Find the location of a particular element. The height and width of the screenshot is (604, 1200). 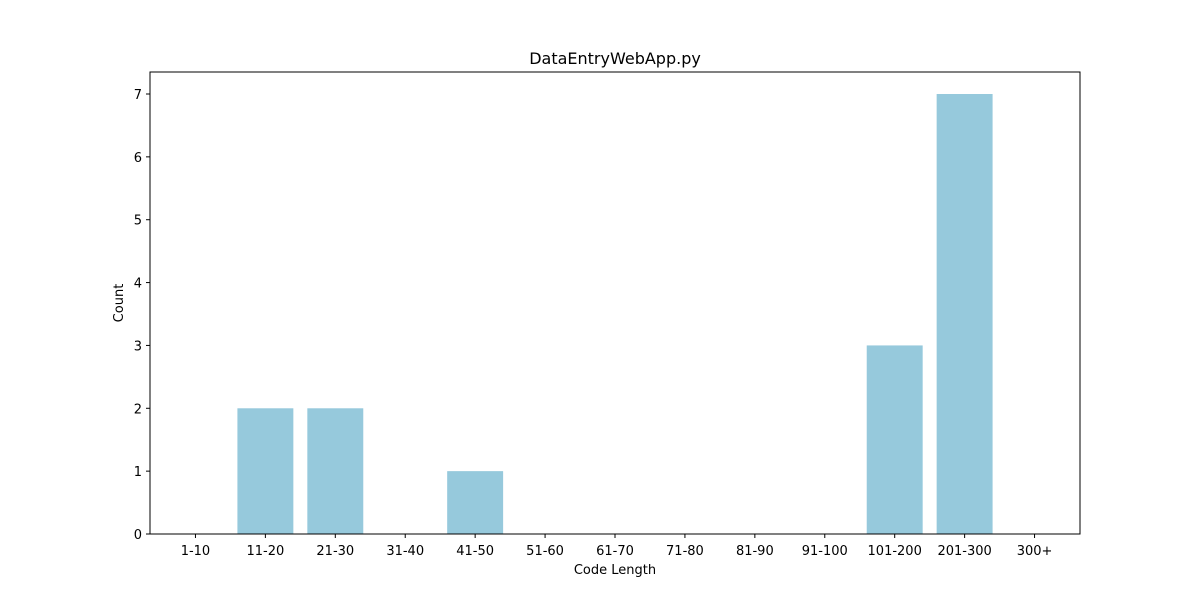

y-axis-label: Count is located at coordinates (119, 303).